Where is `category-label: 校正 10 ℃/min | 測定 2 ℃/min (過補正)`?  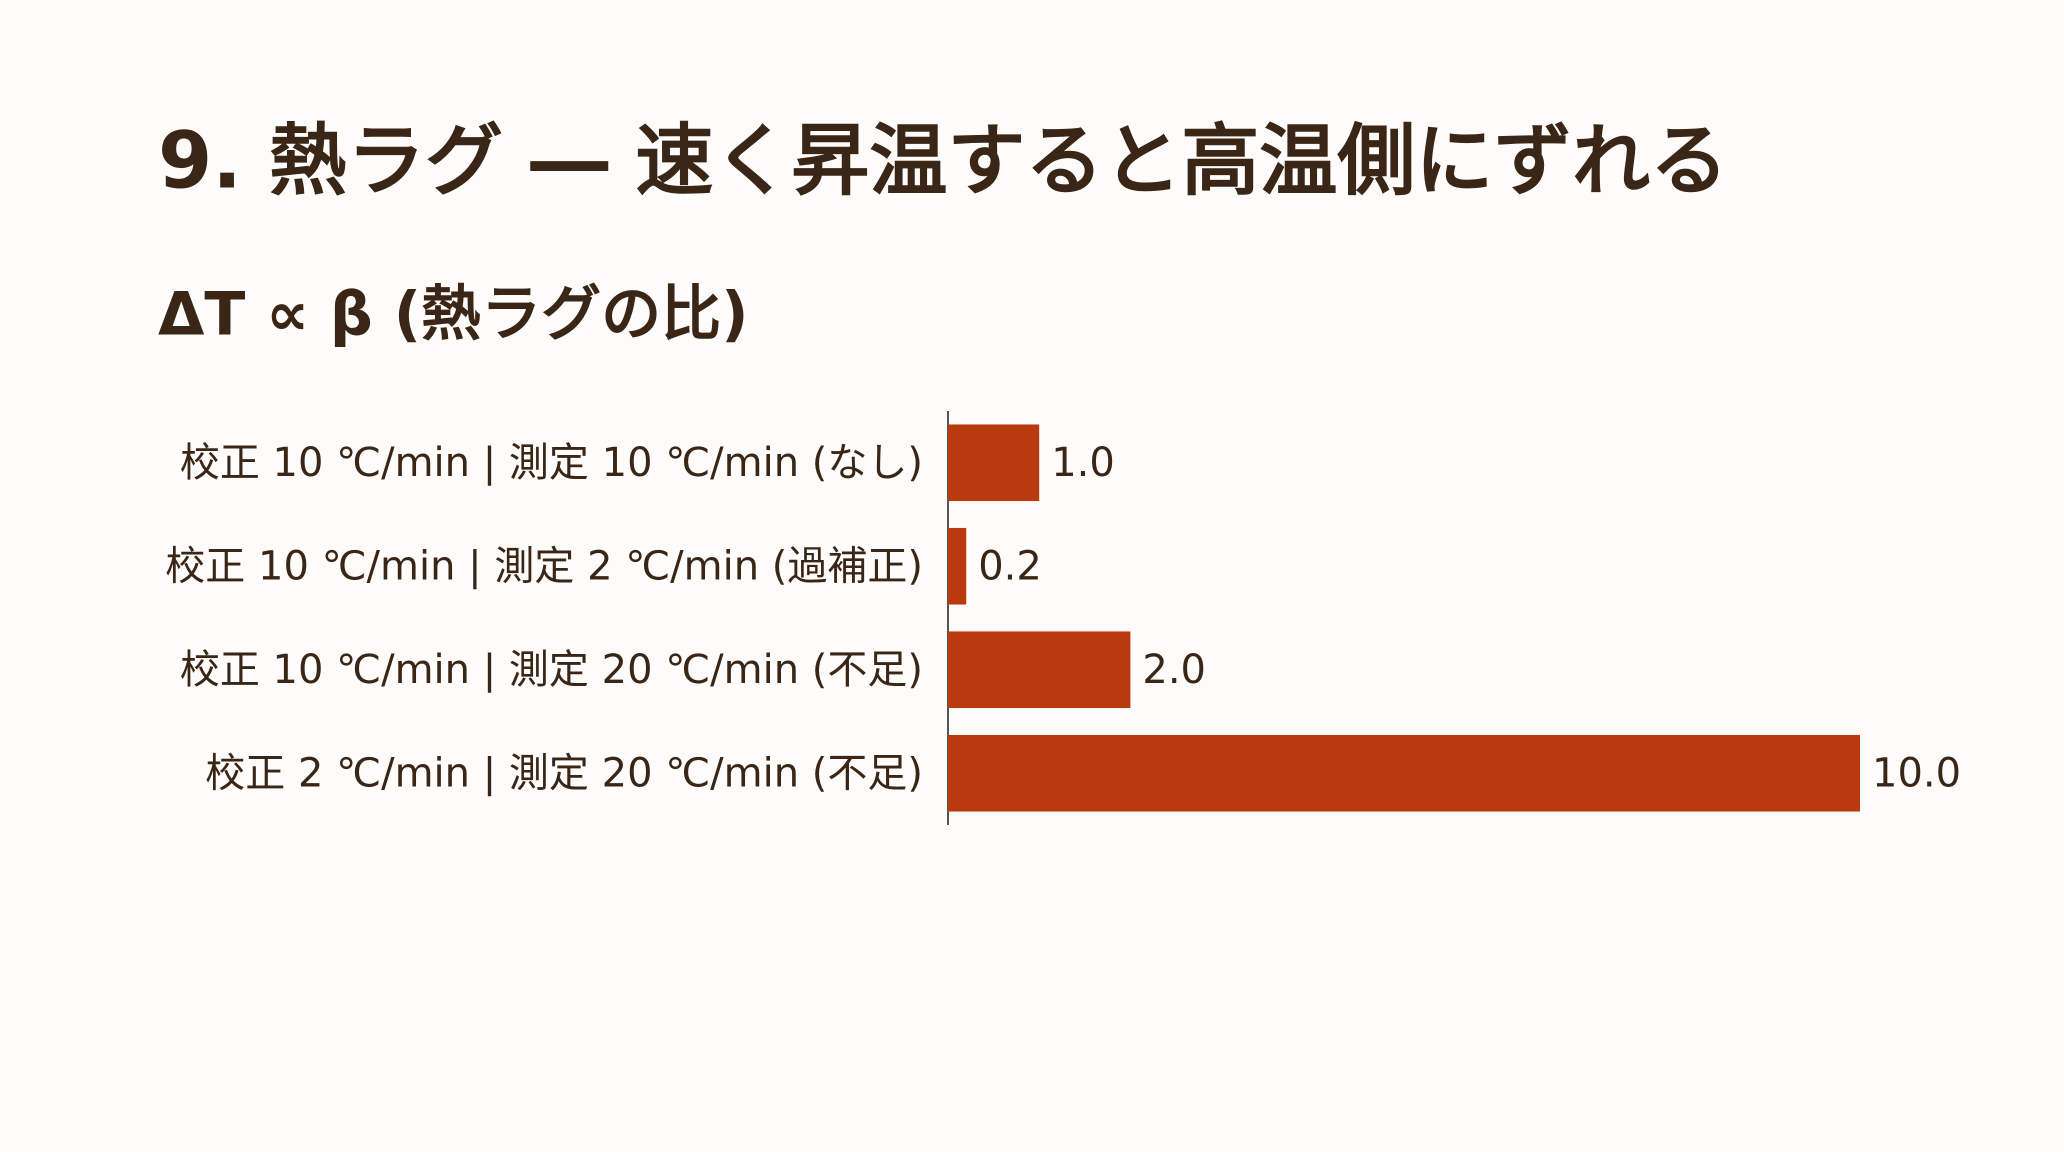 category-label: 校正 10 ℃/min | 測定 2 ℃/min (過補正) is located at coordinates (544, 566).